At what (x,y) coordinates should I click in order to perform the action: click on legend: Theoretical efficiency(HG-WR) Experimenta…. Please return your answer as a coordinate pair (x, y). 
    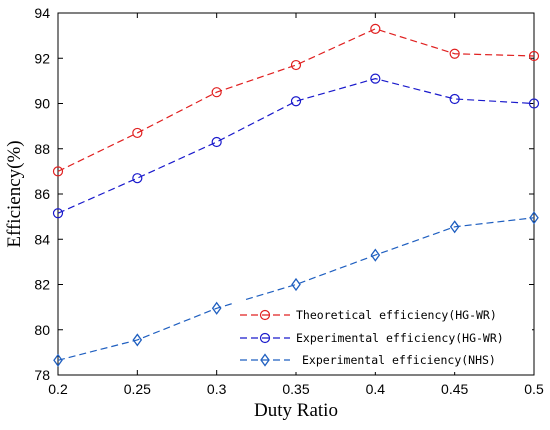
    Looking at the image, I should click on (382, 336).